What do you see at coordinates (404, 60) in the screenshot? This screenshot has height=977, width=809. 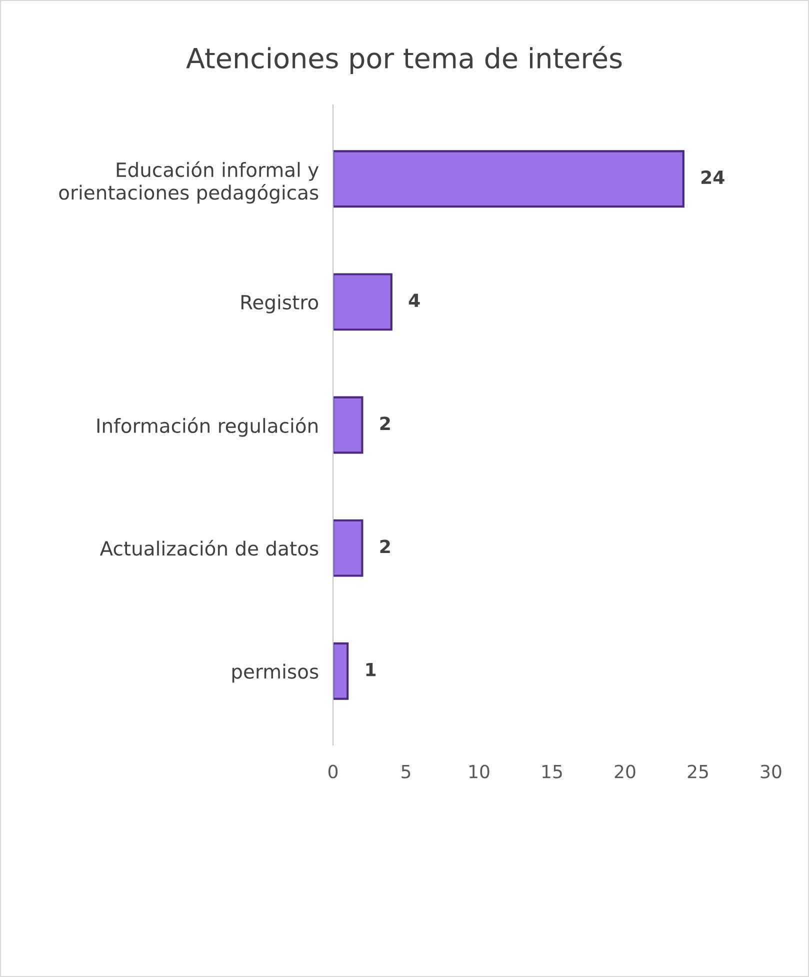 I see `chart-title: Atenciones por tema de interés` at bounding box center [404, 60].